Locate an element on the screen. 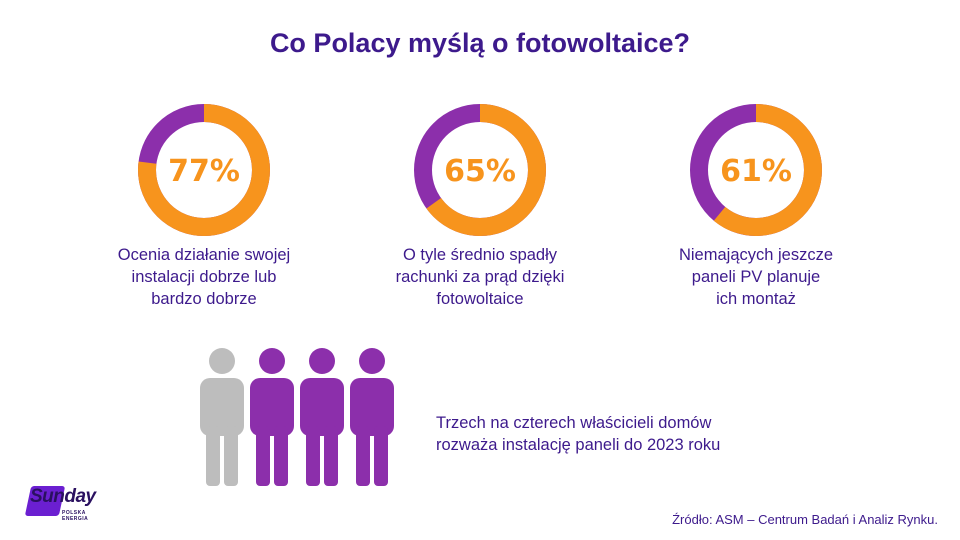 This screenshot has height=540, width=960. description-line: ich montaż is located at coordinates (756, 299).